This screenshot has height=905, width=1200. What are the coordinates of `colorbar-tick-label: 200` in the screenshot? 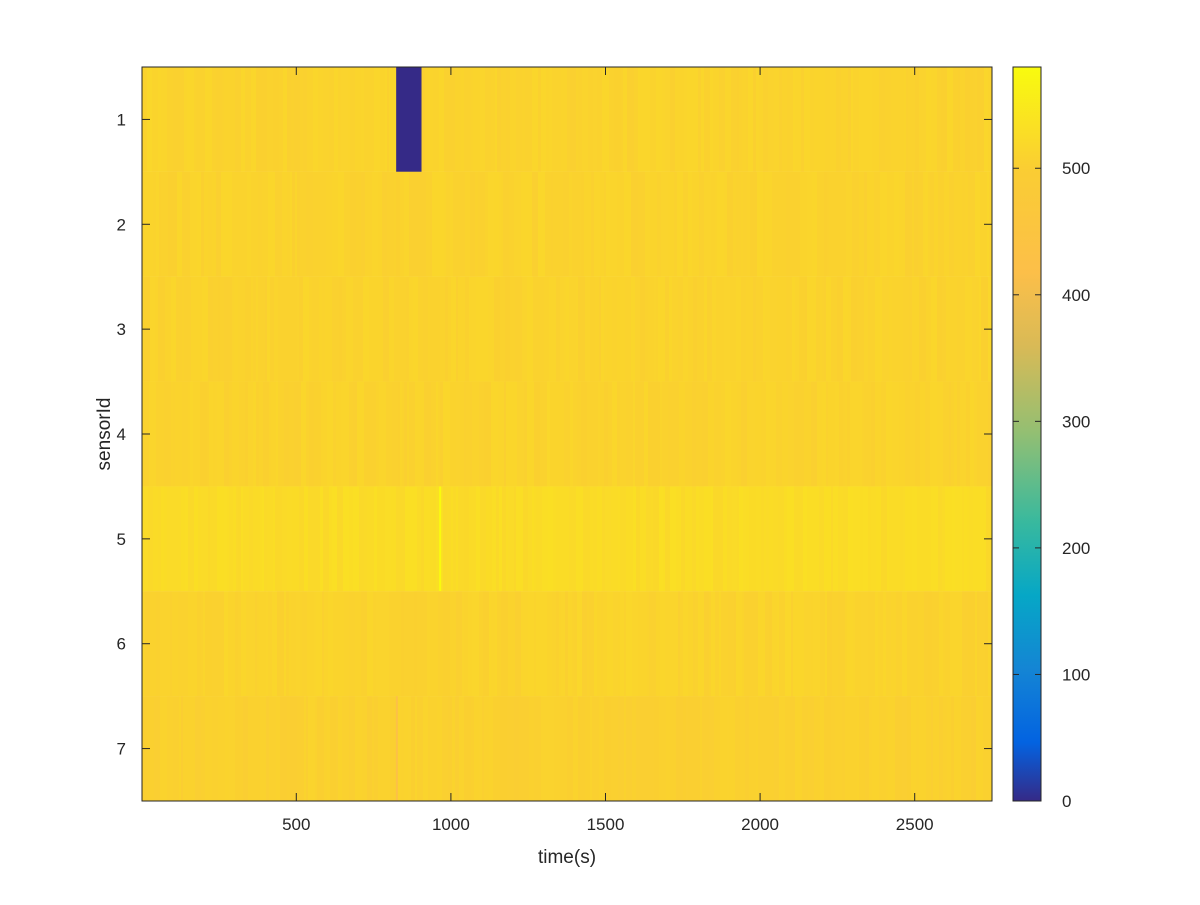 It's located at (1076, 548).